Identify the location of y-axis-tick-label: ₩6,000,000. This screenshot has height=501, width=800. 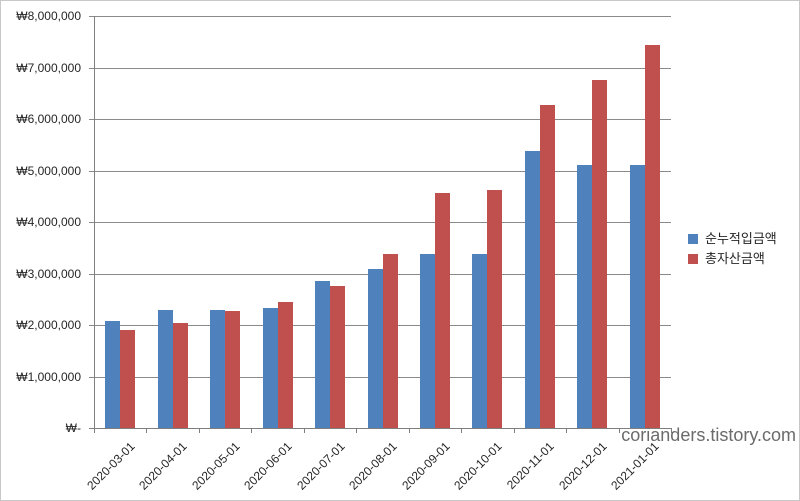
(48, 119).